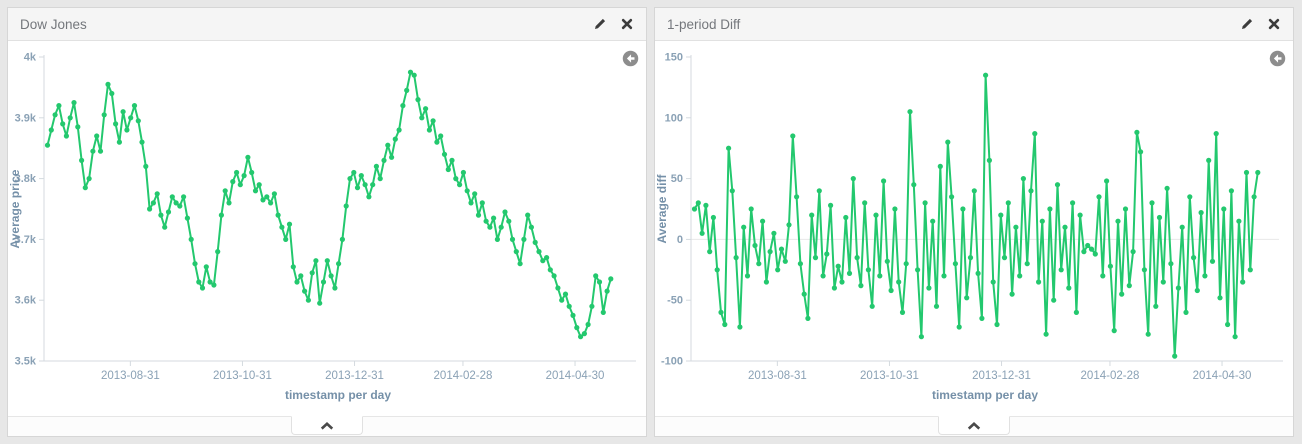 The height and width of the screenshot is (444, 1302). Describe the element at coordinates (53, 24) in the screenshot. I see `panel-title: Dow Jones` at that location.